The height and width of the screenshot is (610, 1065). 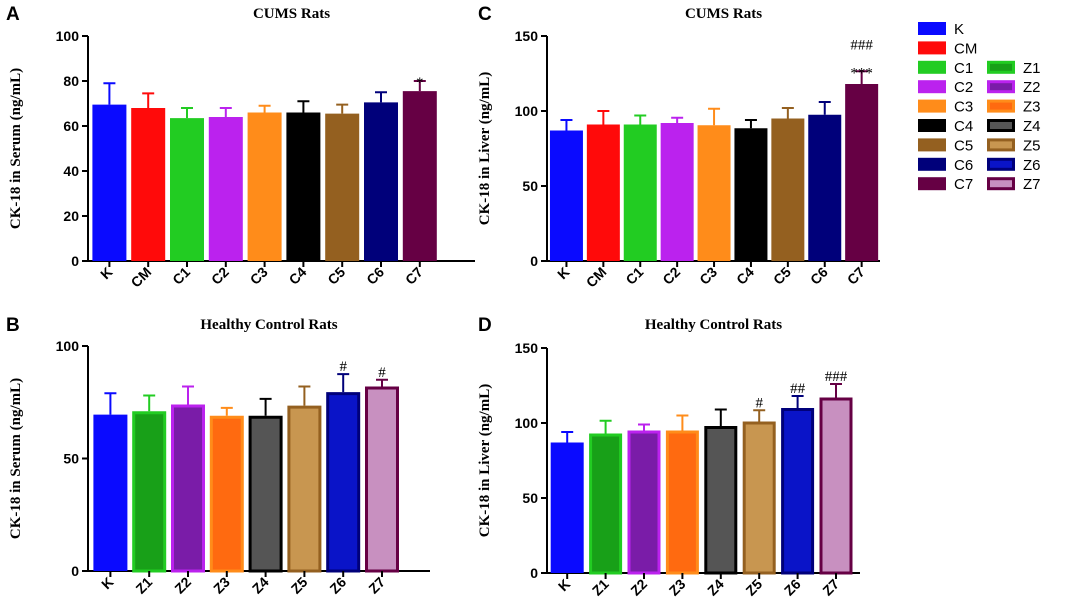 I want to click on y-tick-label: 40, so click(x=71, y=171).